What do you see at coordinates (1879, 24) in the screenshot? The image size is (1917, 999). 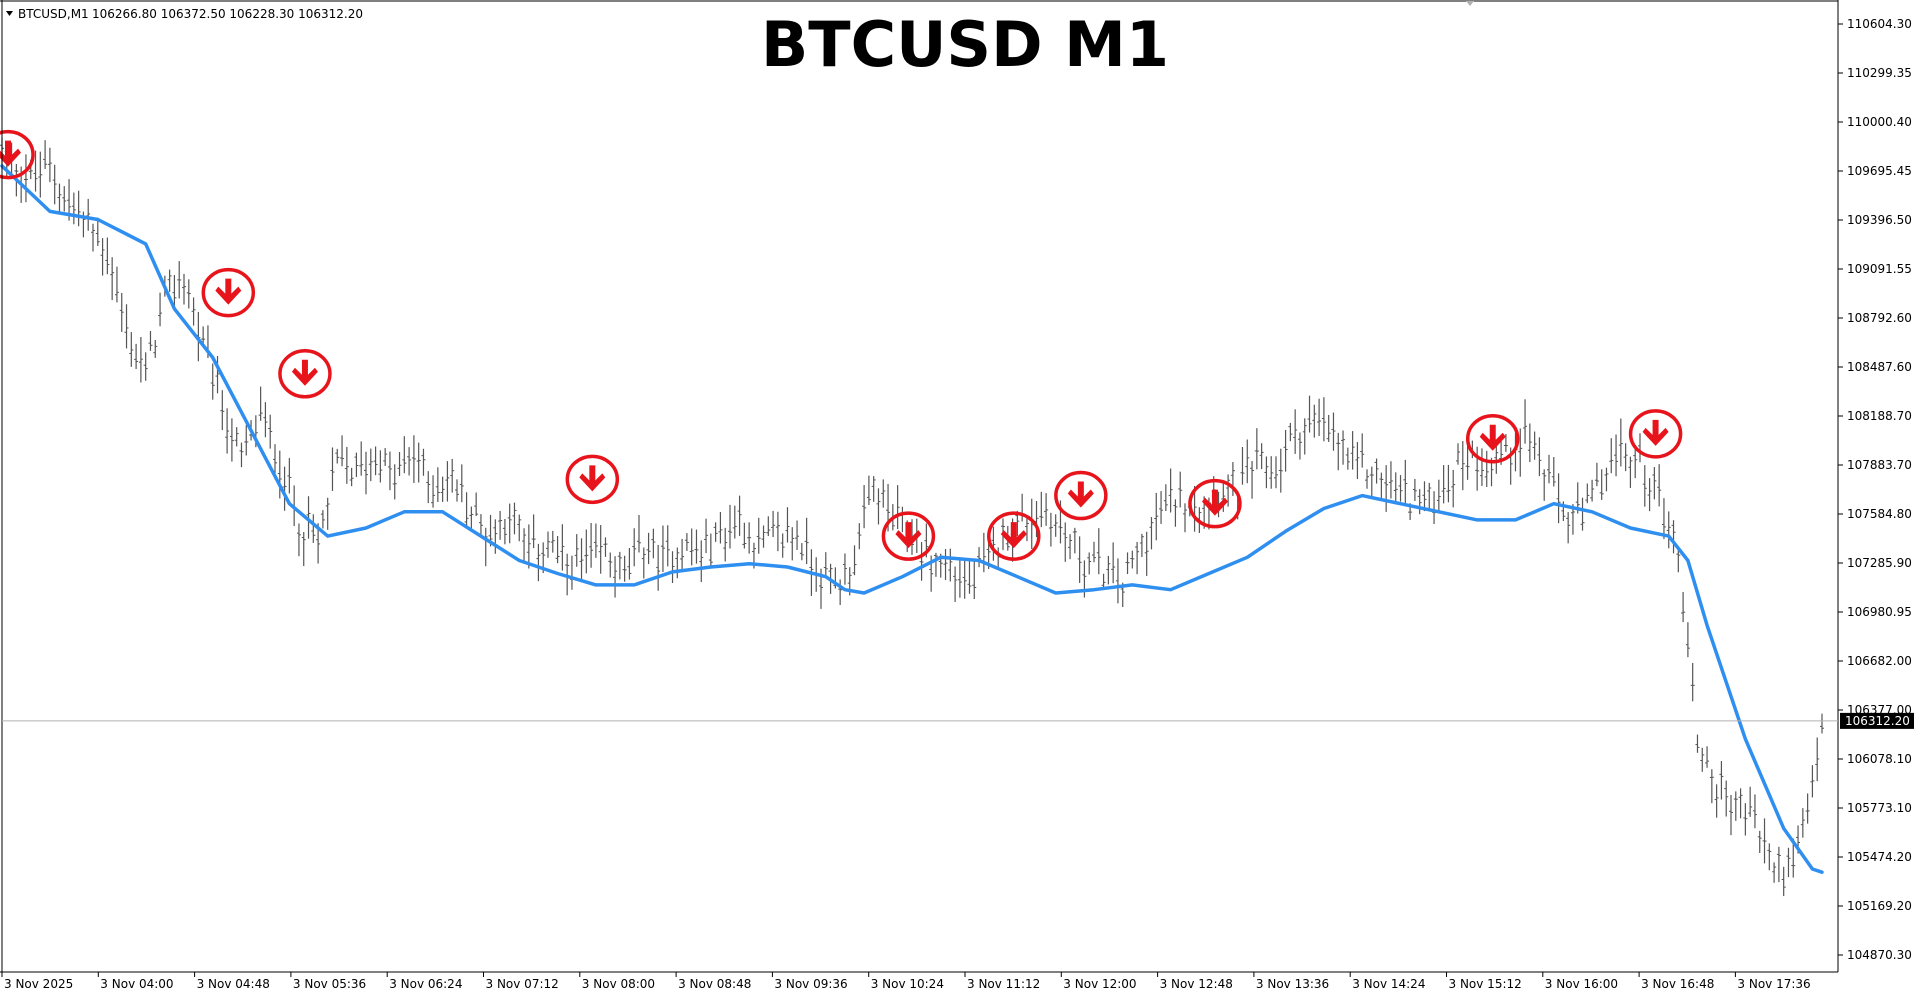 I see `y-tick-label: 110604.30` at bounding box center [1879, 24].